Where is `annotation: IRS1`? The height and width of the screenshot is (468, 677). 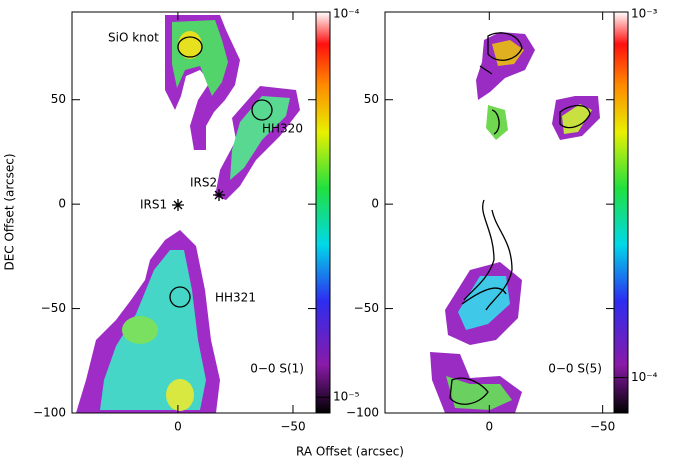 annotation: IRS1 is located at coordinates (153, 205).